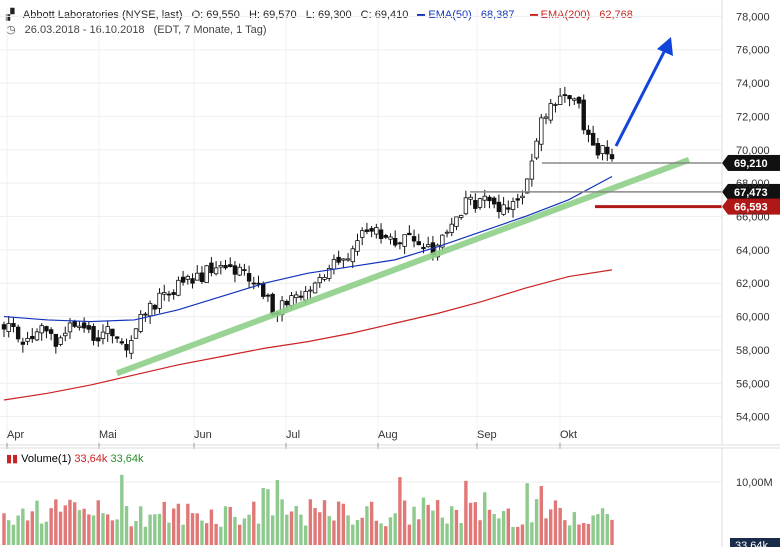  I want to click on price-tick-label: 64,000, so click(753, 251).